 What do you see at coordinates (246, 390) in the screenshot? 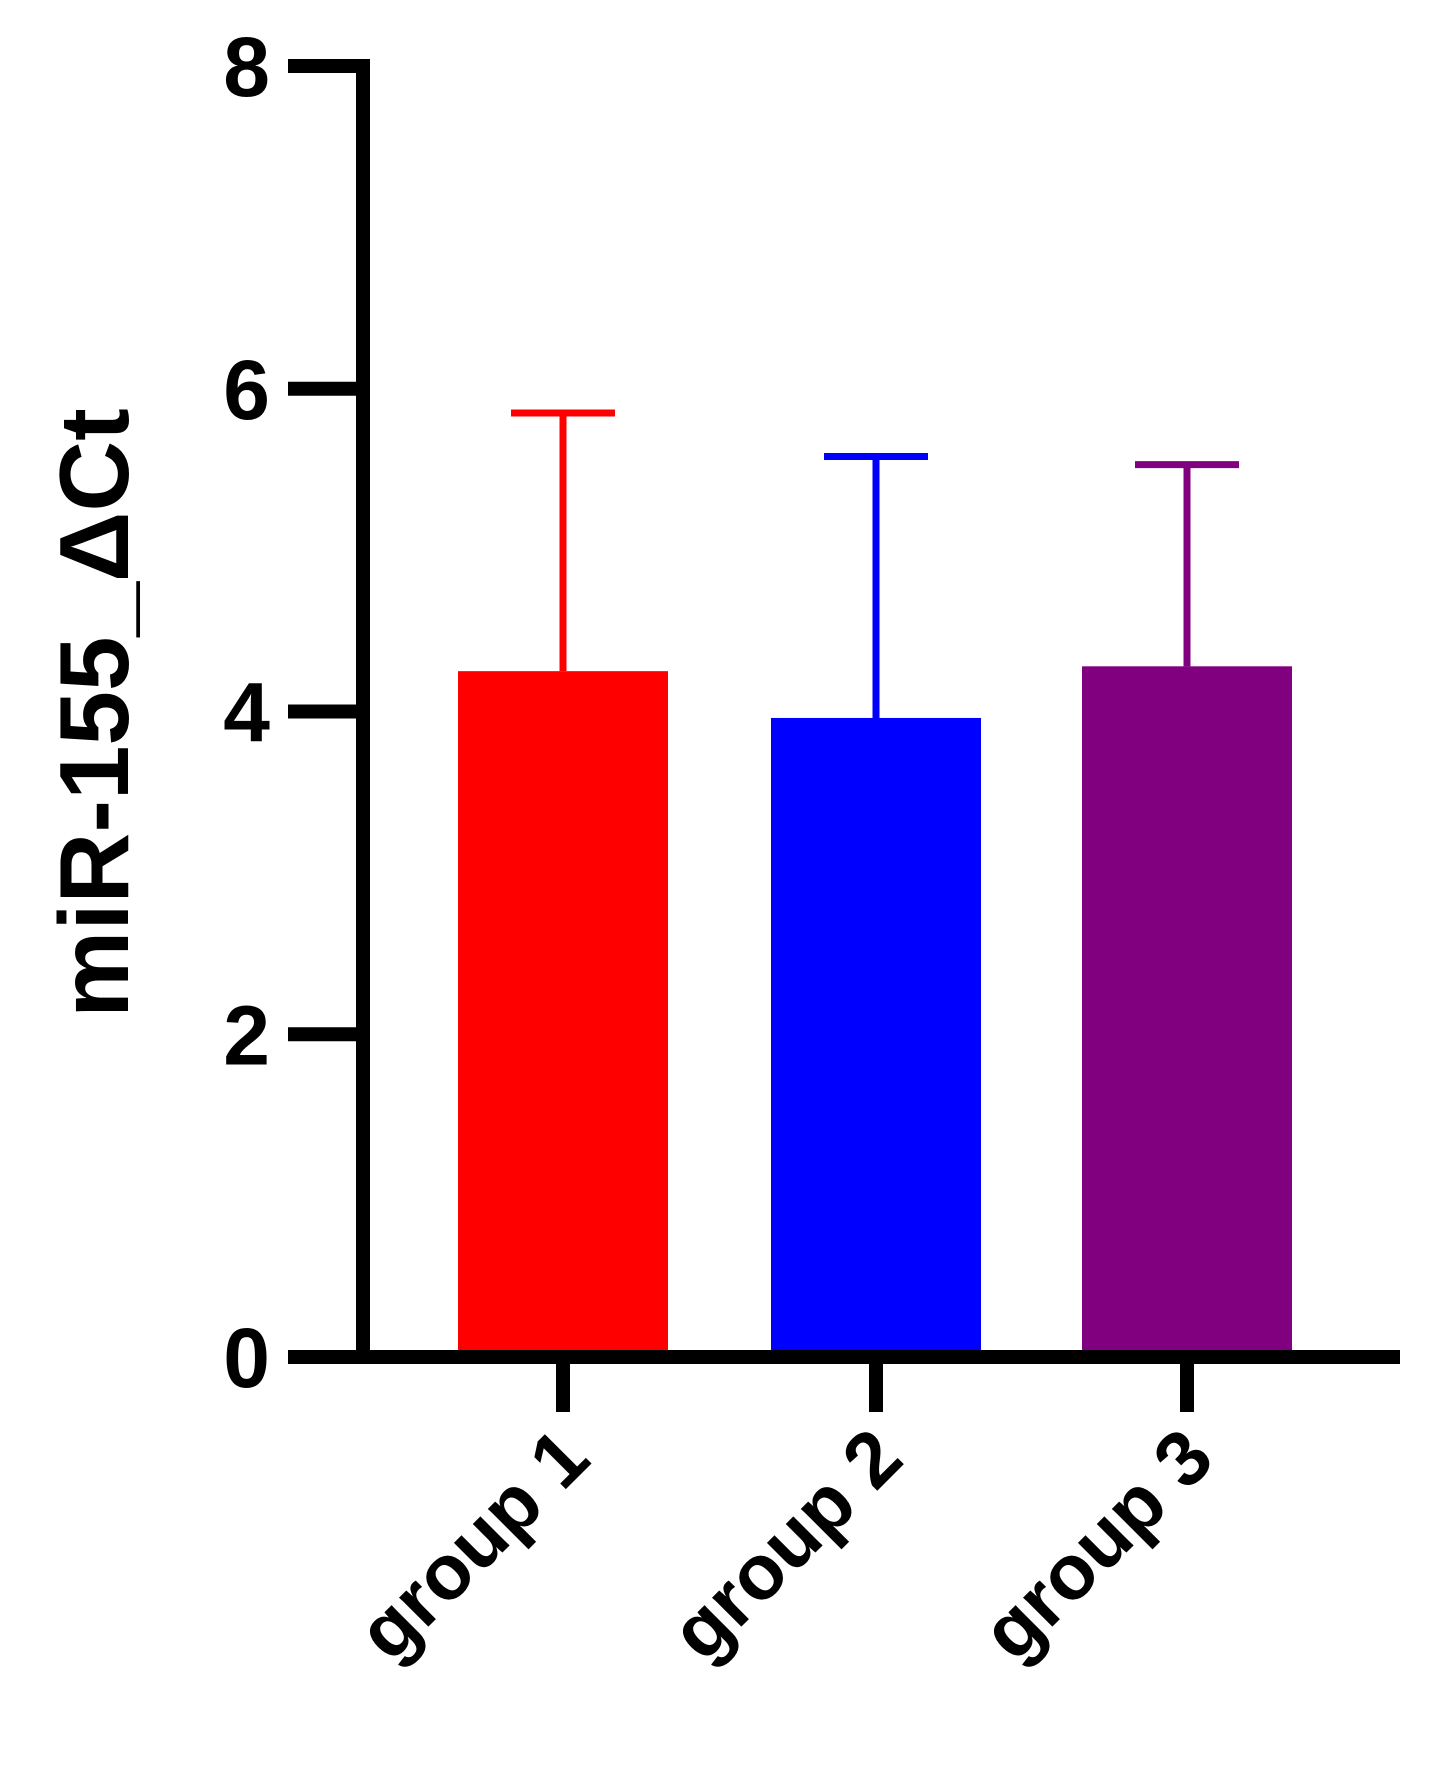
I see `y-tick-label-6: 6` at bounding box center [246, 390].